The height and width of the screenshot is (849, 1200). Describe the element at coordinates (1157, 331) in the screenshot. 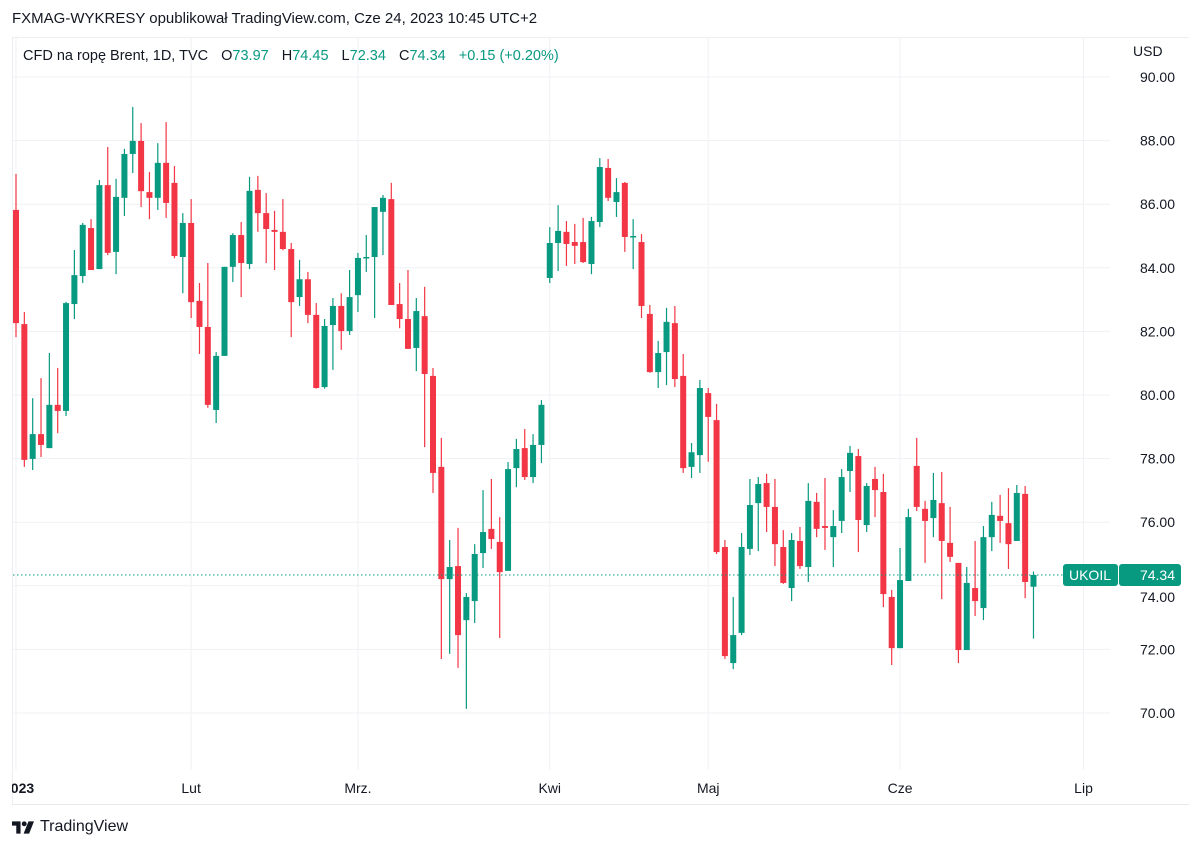

I see `y-tick-label: 82.00` at that location.